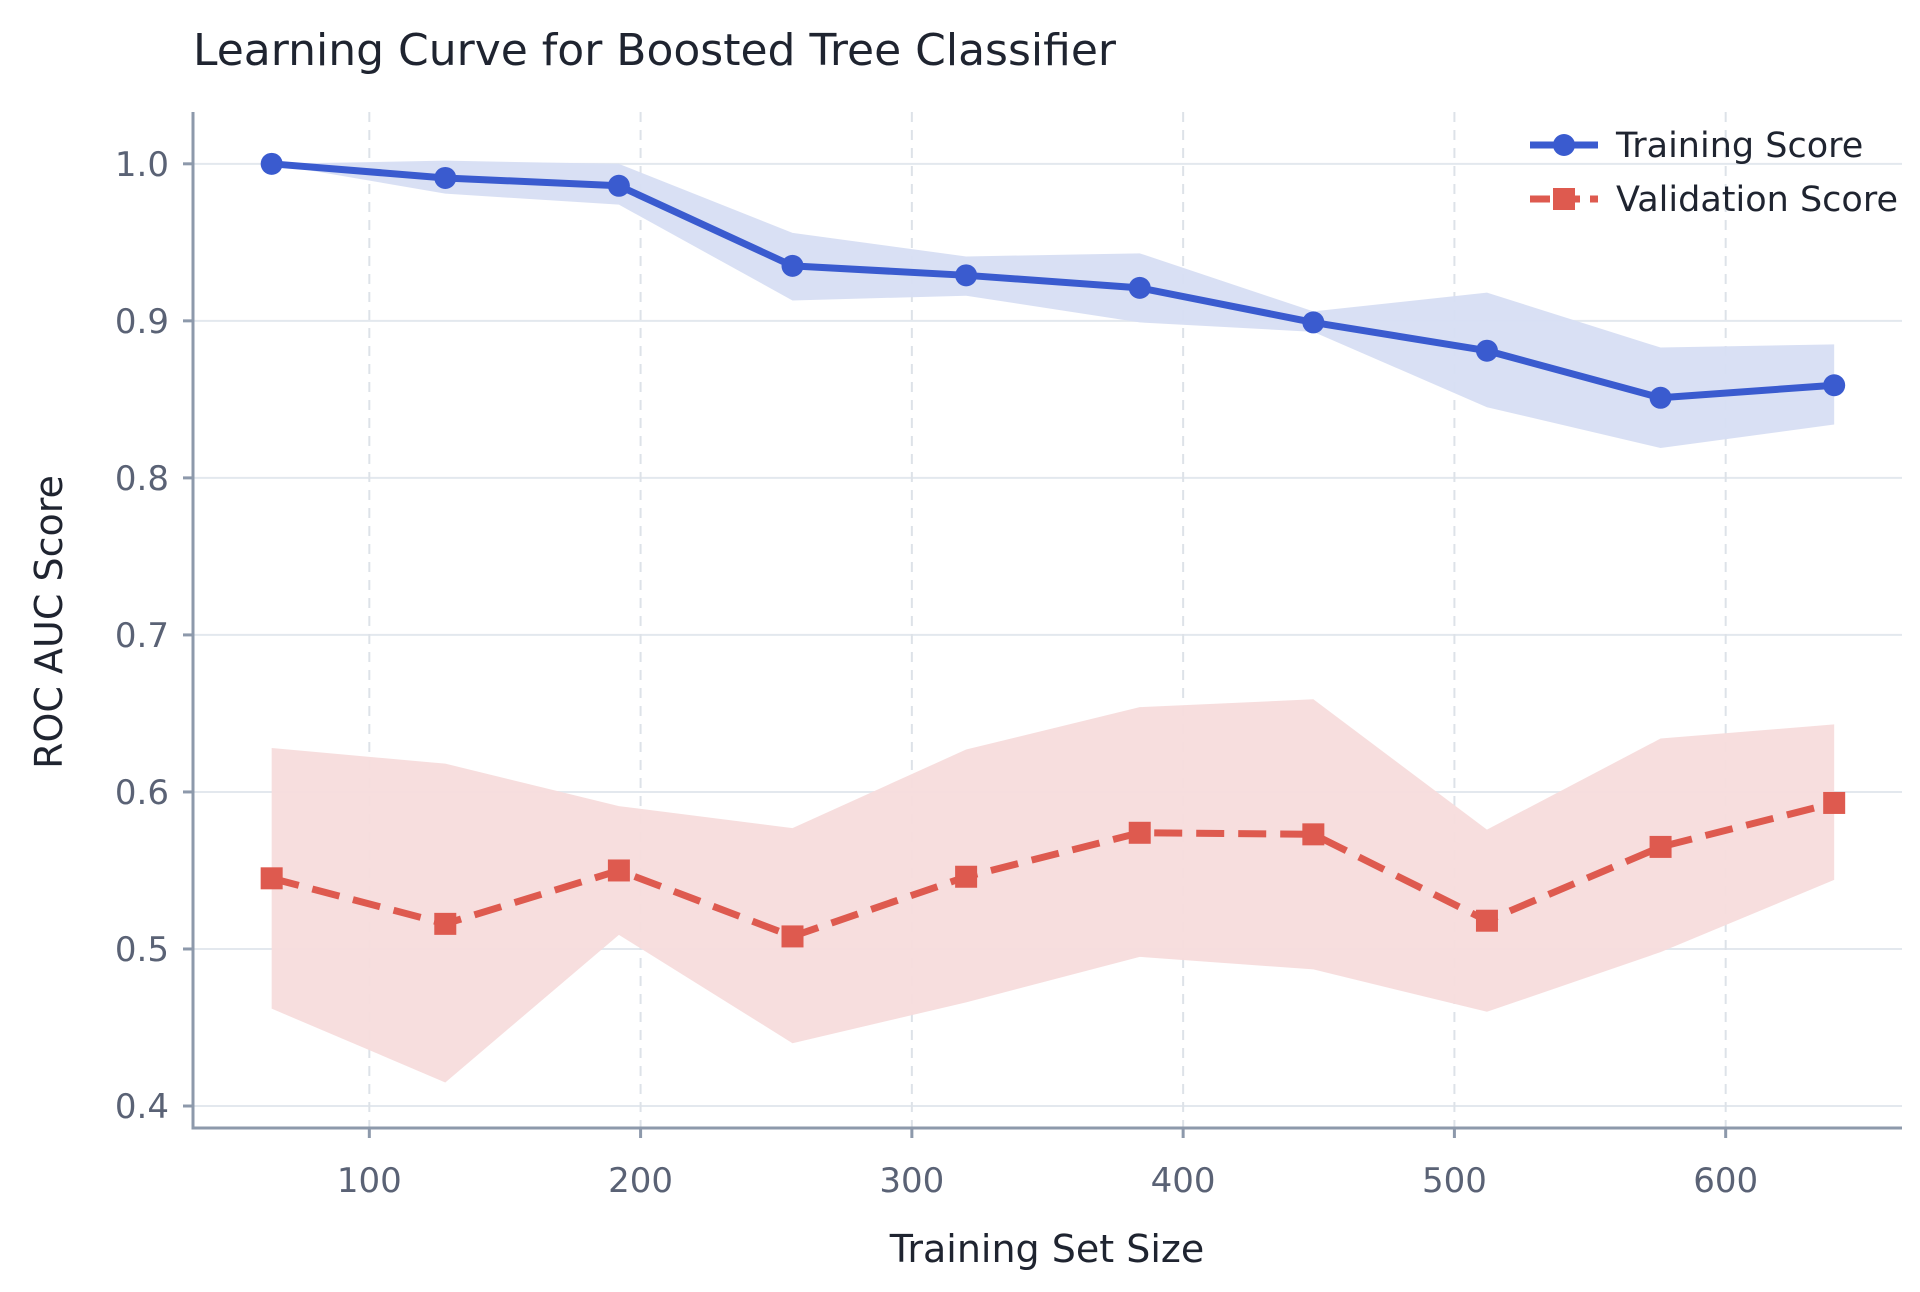 The width and height of the screenshot is (1920, 1292). What do you see at coordinates (1564, 145) in the screenshot?
I see `legend-marker-training-score` at bounding box center [1564, 145].